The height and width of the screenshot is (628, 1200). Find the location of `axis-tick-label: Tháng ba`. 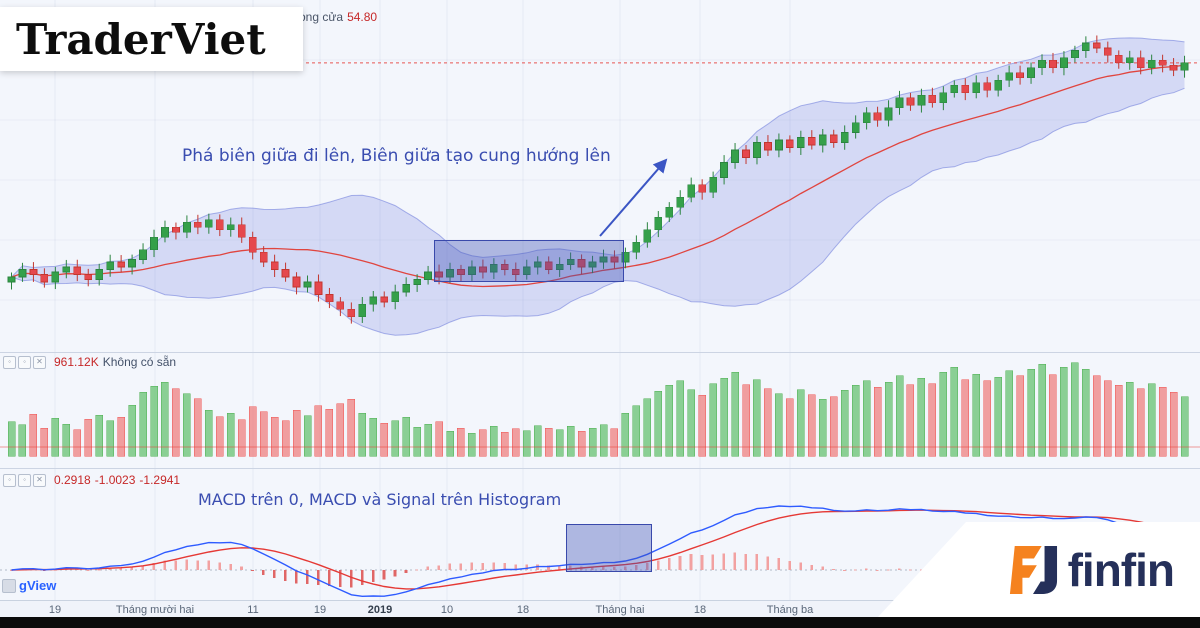

axis-tick-label: Tháng ba is located at coordinates (790, 610).